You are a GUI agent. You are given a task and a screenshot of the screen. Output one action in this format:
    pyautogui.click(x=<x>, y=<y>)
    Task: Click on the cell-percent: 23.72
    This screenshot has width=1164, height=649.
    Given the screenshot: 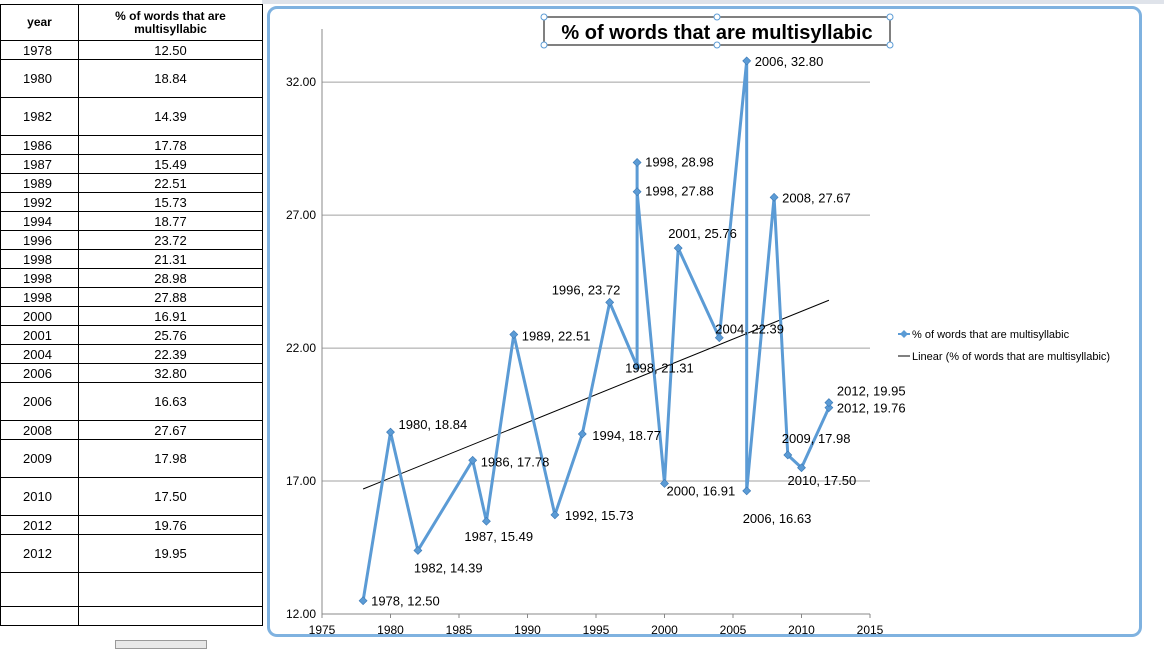 What is the action you would take?
    pyautogui.click(x=170, y=240)
    